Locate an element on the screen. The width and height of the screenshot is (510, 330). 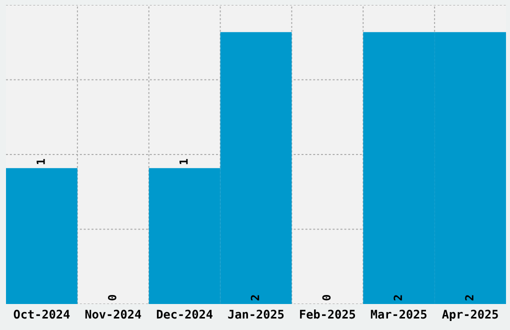
x-tick-label: Mar-2025 is located at coordinates (398, 314).